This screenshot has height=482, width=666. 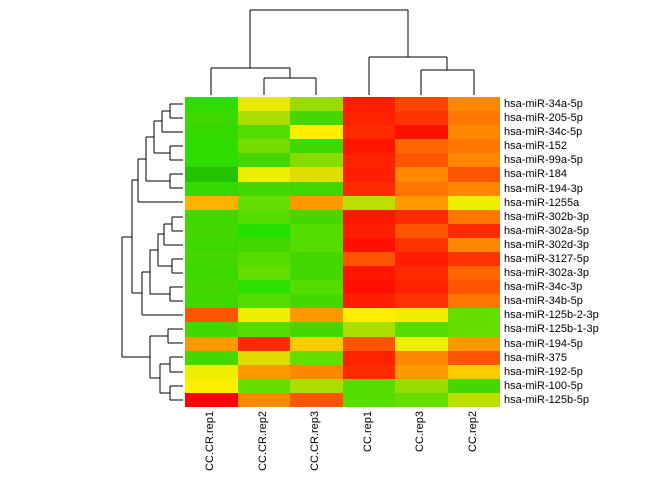 What do you see at coordinates (543, 118) in the screenshot?
I see `row-label: hsa-miR-205-5p` at bounding box center [543, 118].